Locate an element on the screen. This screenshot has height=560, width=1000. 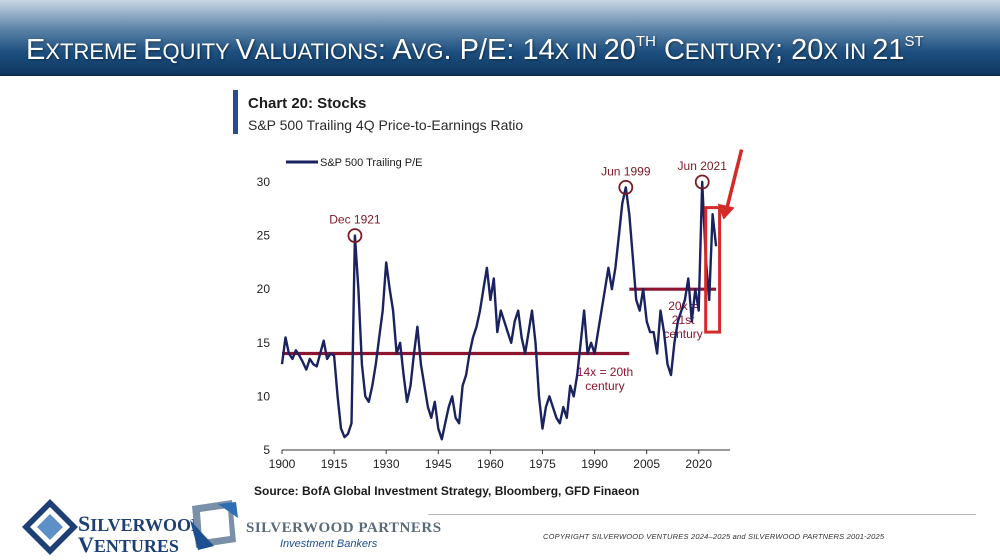
x-tick-label: 1945 is located at coordinates (438, 464).